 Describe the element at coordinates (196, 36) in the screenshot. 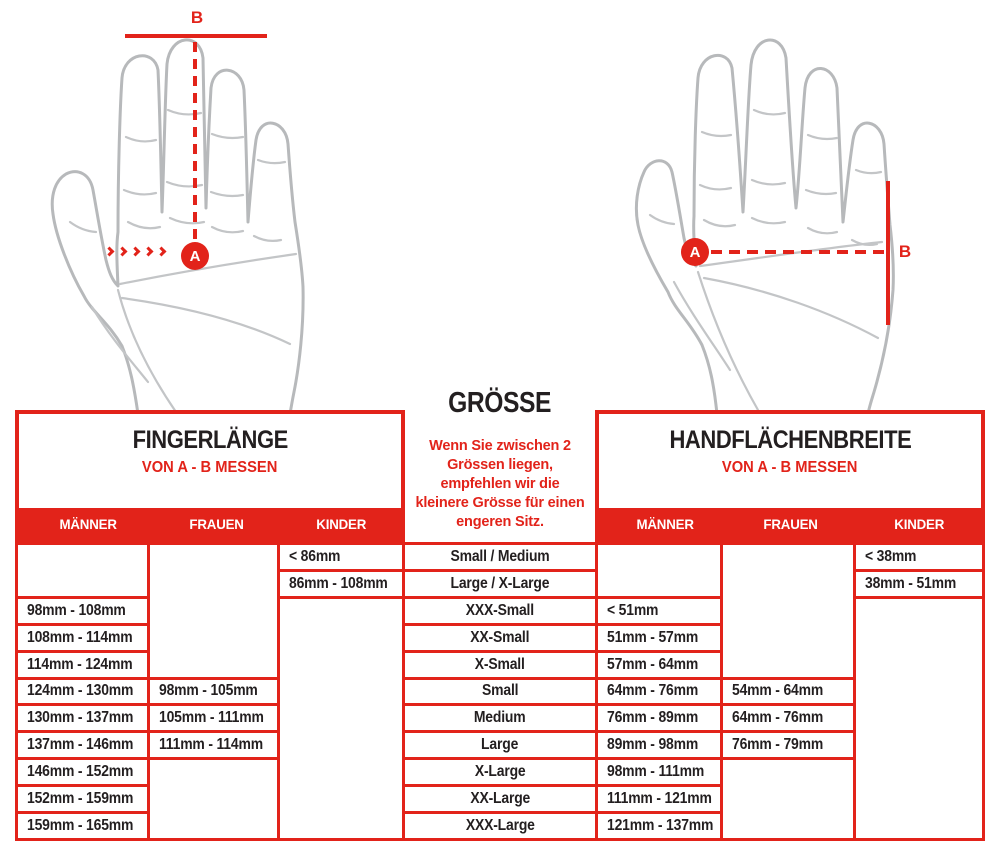

I see `measure-line-b-left` at that location.